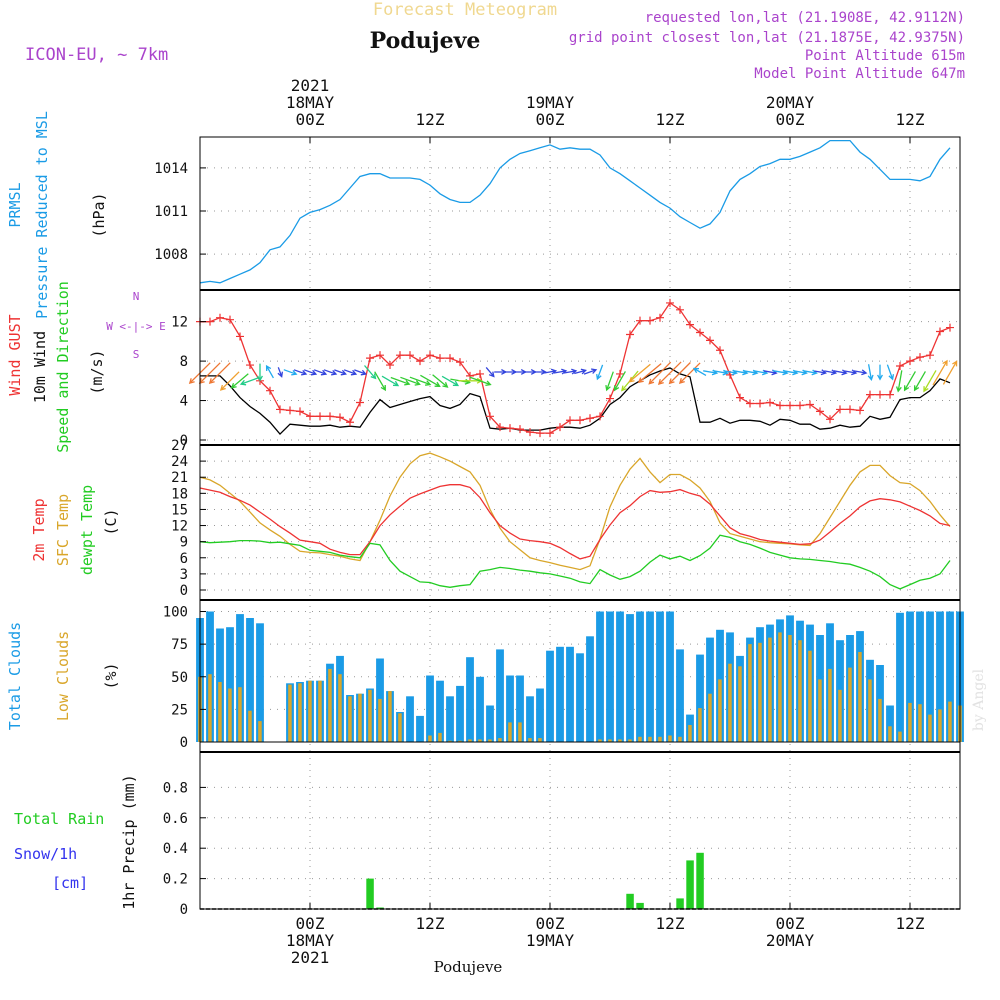 The height and width of the screenshot is (1000, 1000). Describe the element at coordinates (175, 819) in the screenshot. I see `y-tick-label: 0.6` at that location.